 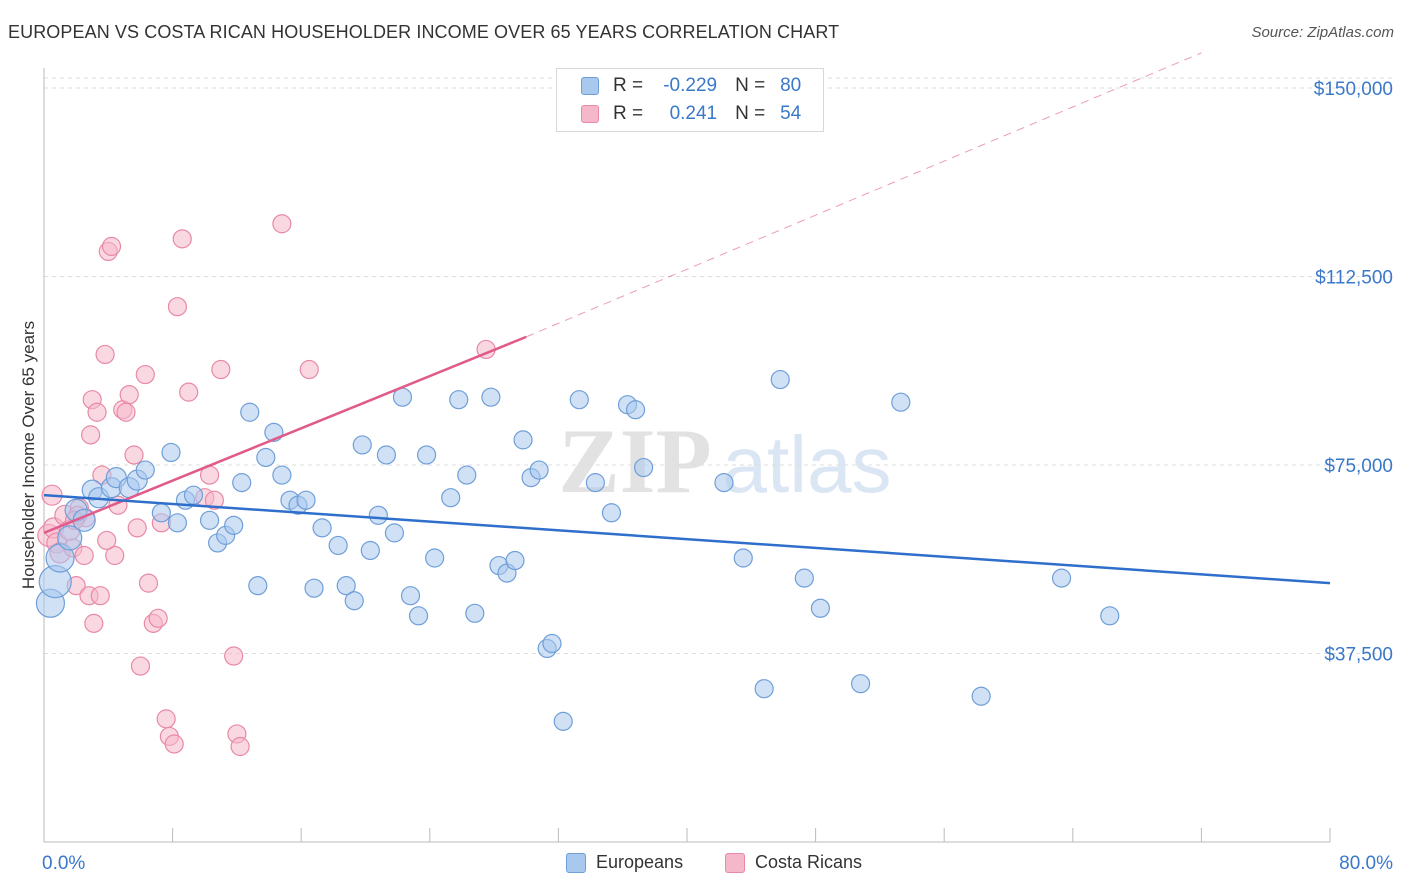 I want to click on legend-row-europeans: R = -0.229 N = 80, so click(x=691, y=86).